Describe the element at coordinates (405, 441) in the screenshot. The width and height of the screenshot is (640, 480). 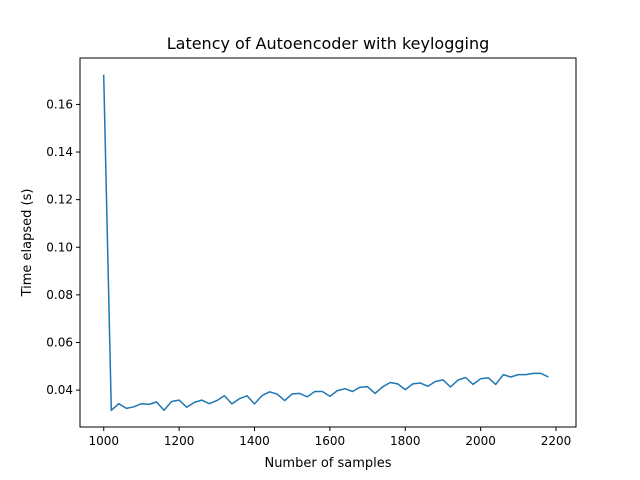
I see `x-tick-label: 1800` at that location.